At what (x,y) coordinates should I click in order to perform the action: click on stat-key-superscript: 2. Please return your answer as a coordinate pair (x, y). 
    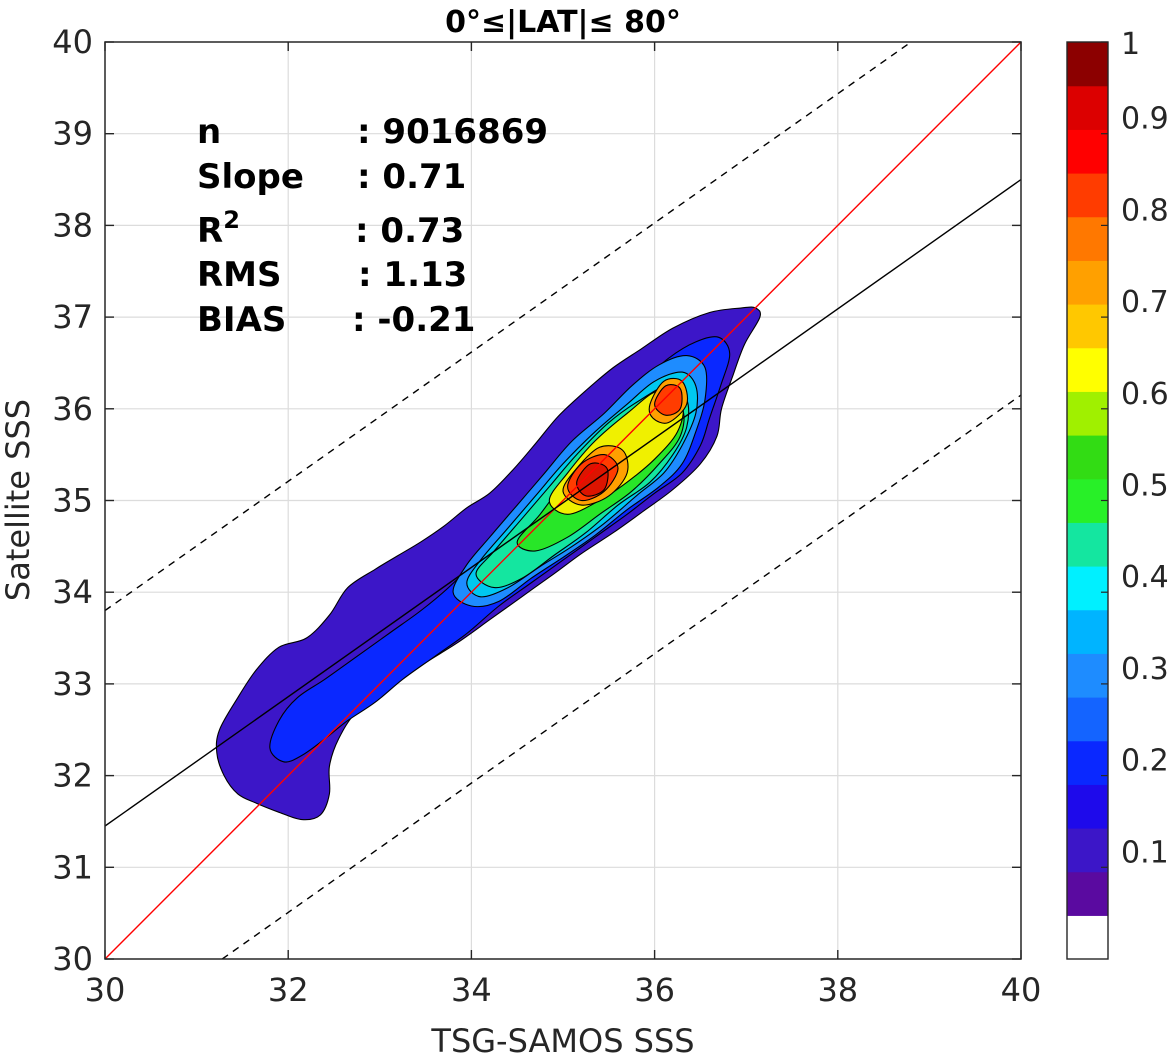
    Looking at the image, I should click on (231, 220).